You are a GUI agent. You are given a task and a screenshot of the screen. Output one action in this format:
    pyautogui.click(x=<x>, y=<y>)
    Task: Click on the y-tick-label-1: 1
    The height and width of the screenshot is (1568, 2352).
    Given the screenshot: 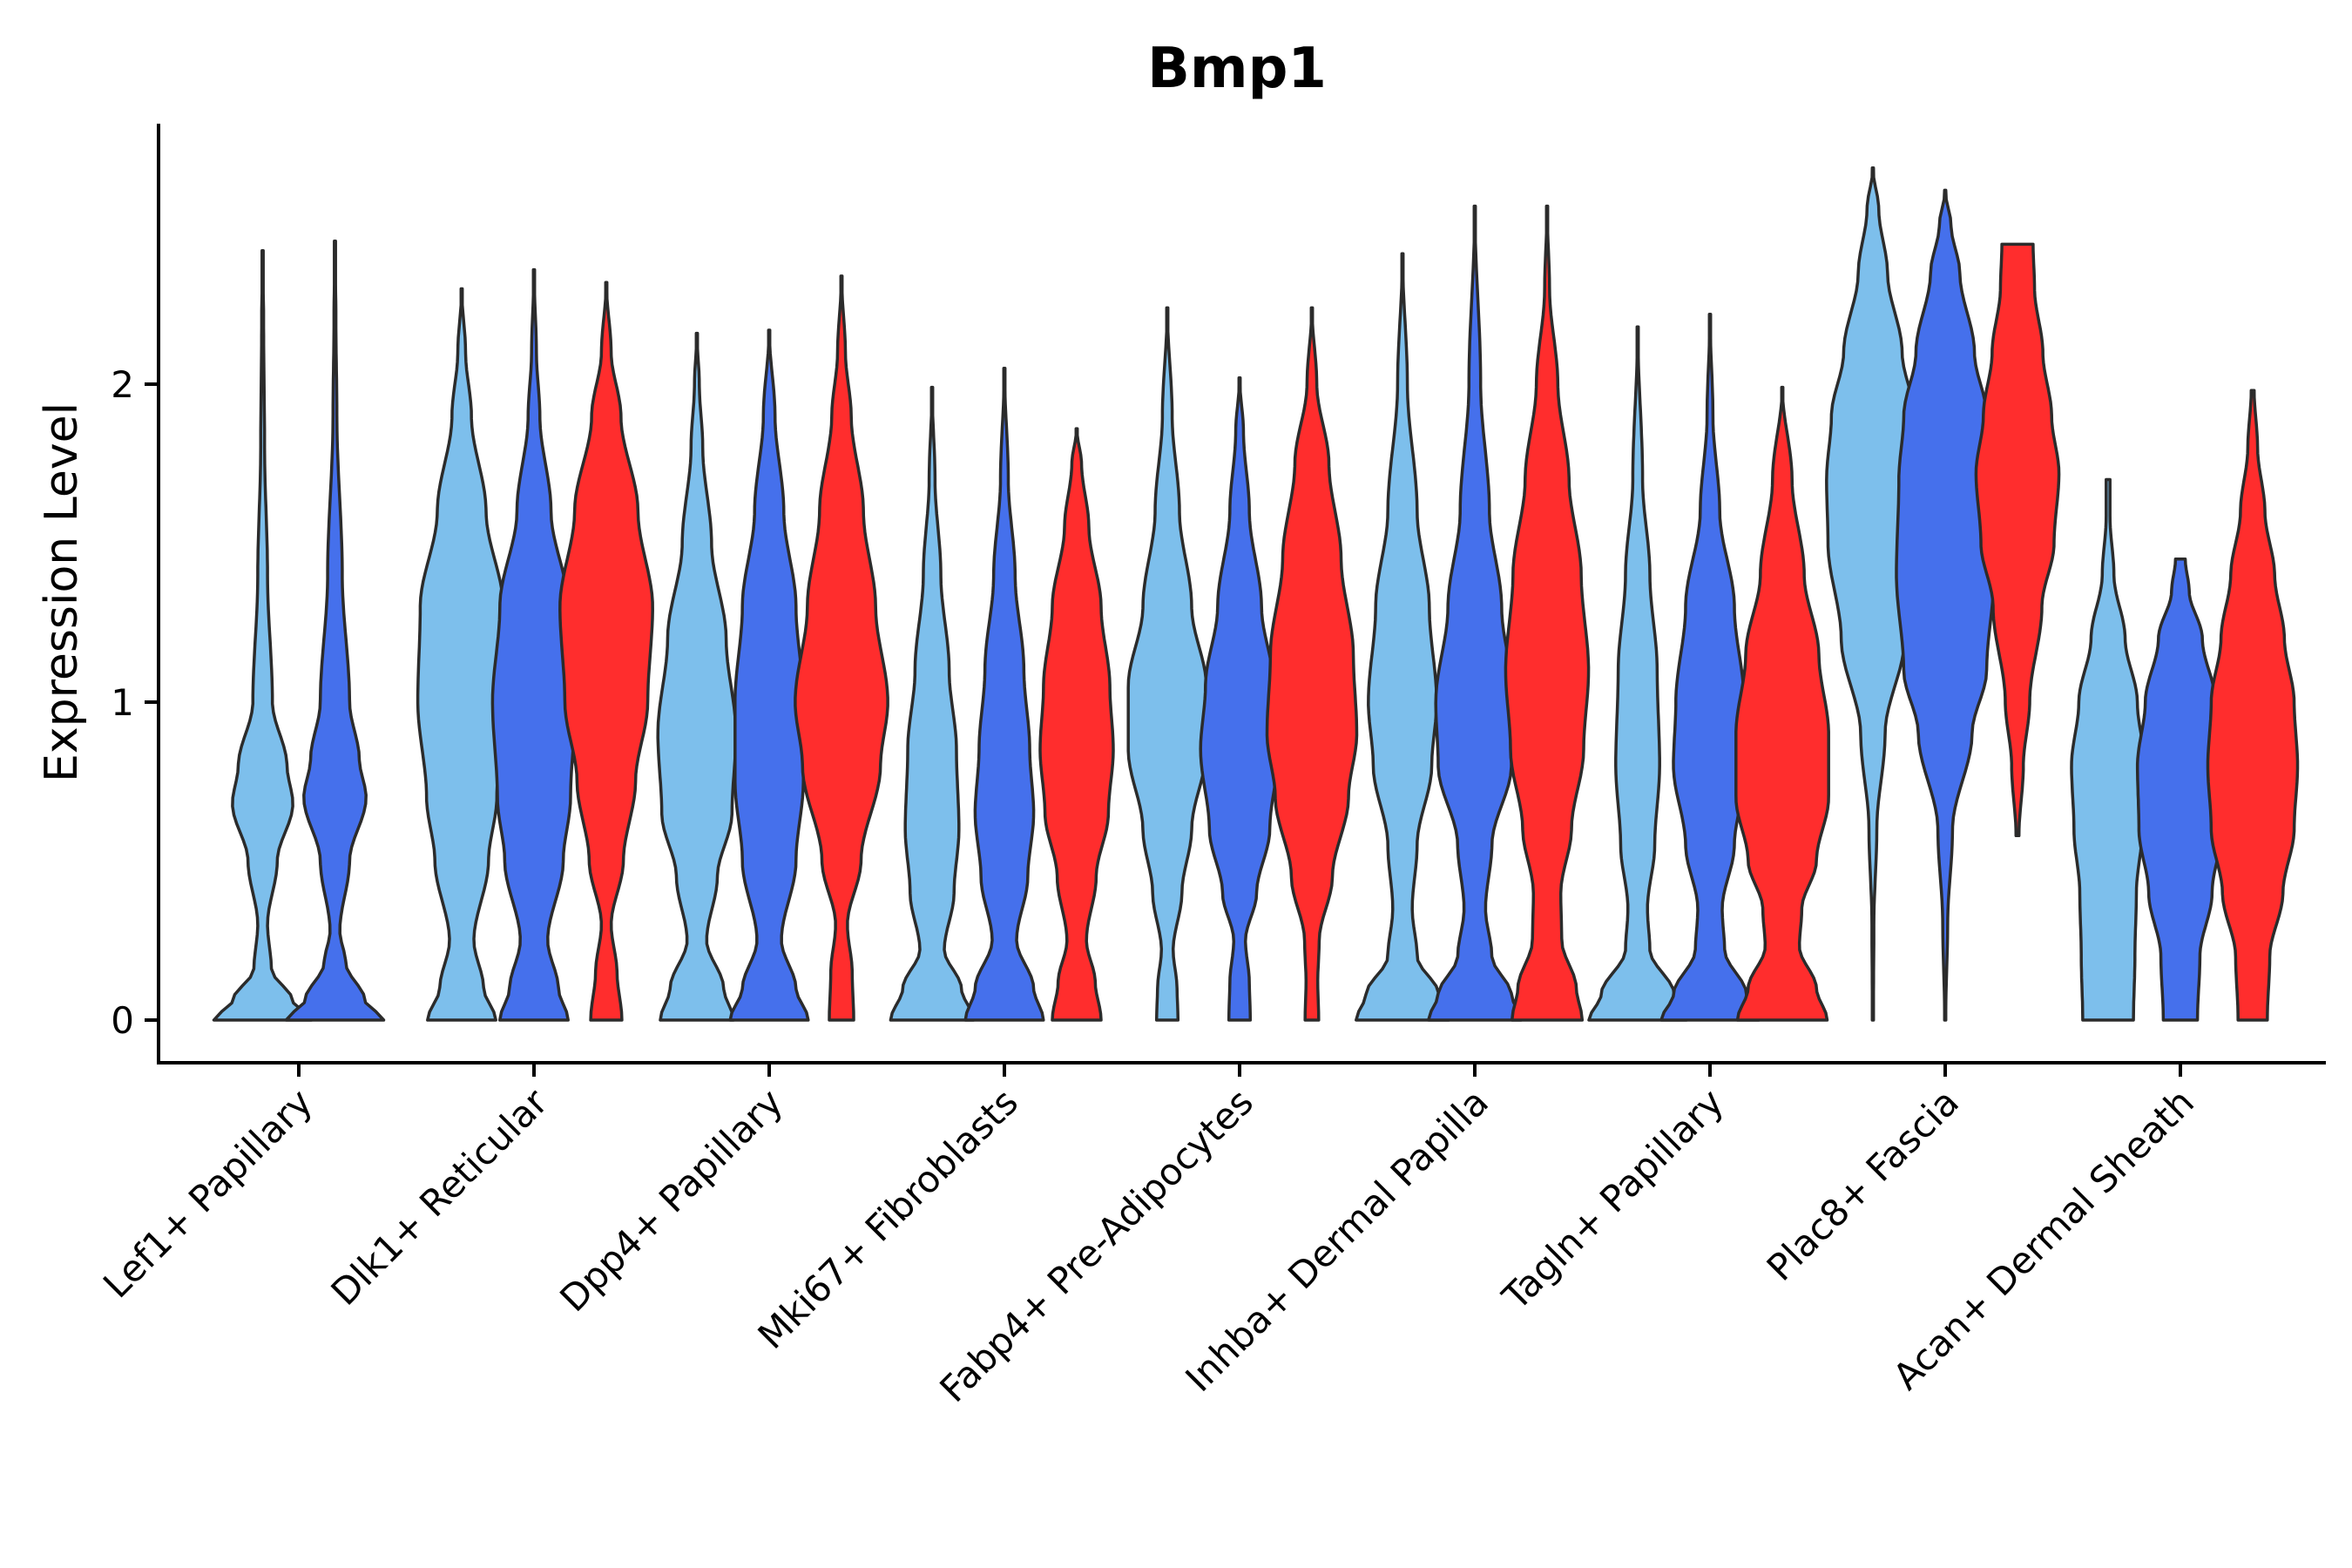 What is the action you would take?
    pyautogui.click(x=122, y=702)
    